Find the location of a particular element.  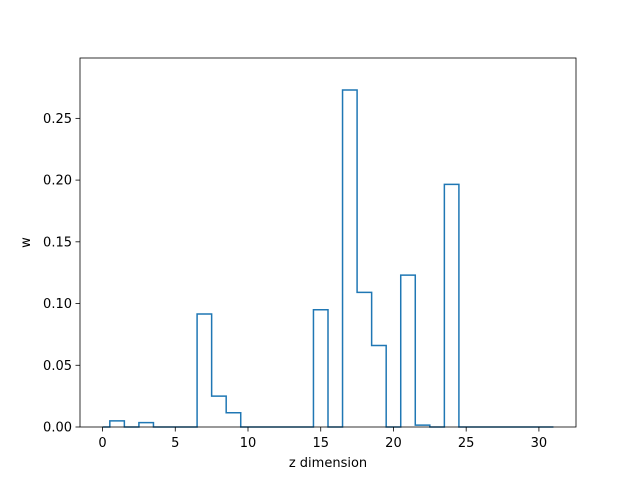

y-tick-label: 0.10 is located at coordinates (57, 304).